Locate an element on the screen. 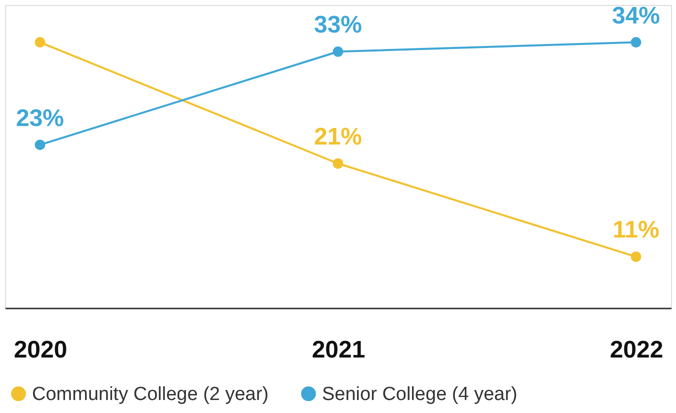 The width and height of the screenshot is (676, 413). legend-label: Community College (2 year) is located at coordinates (150, 394).